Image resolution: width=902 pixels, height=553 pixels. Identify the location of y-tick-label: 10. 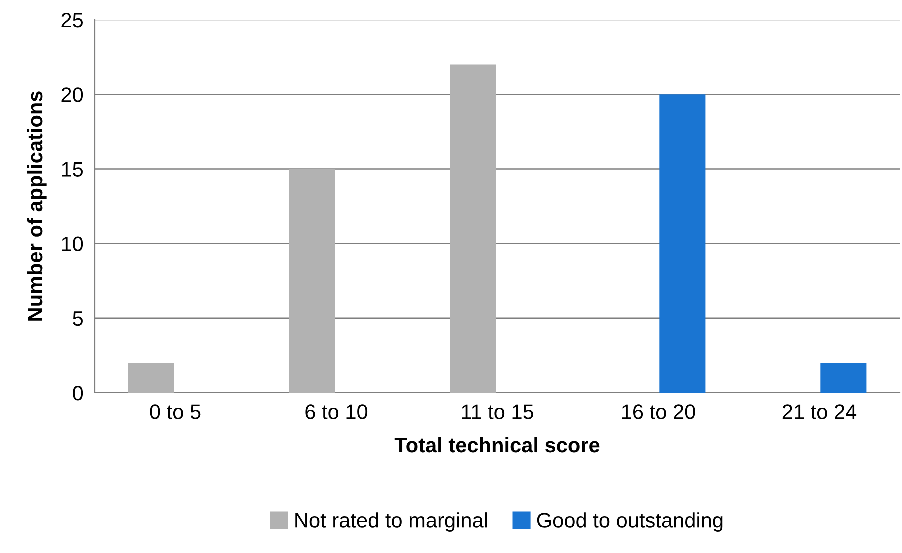
(73, 244).